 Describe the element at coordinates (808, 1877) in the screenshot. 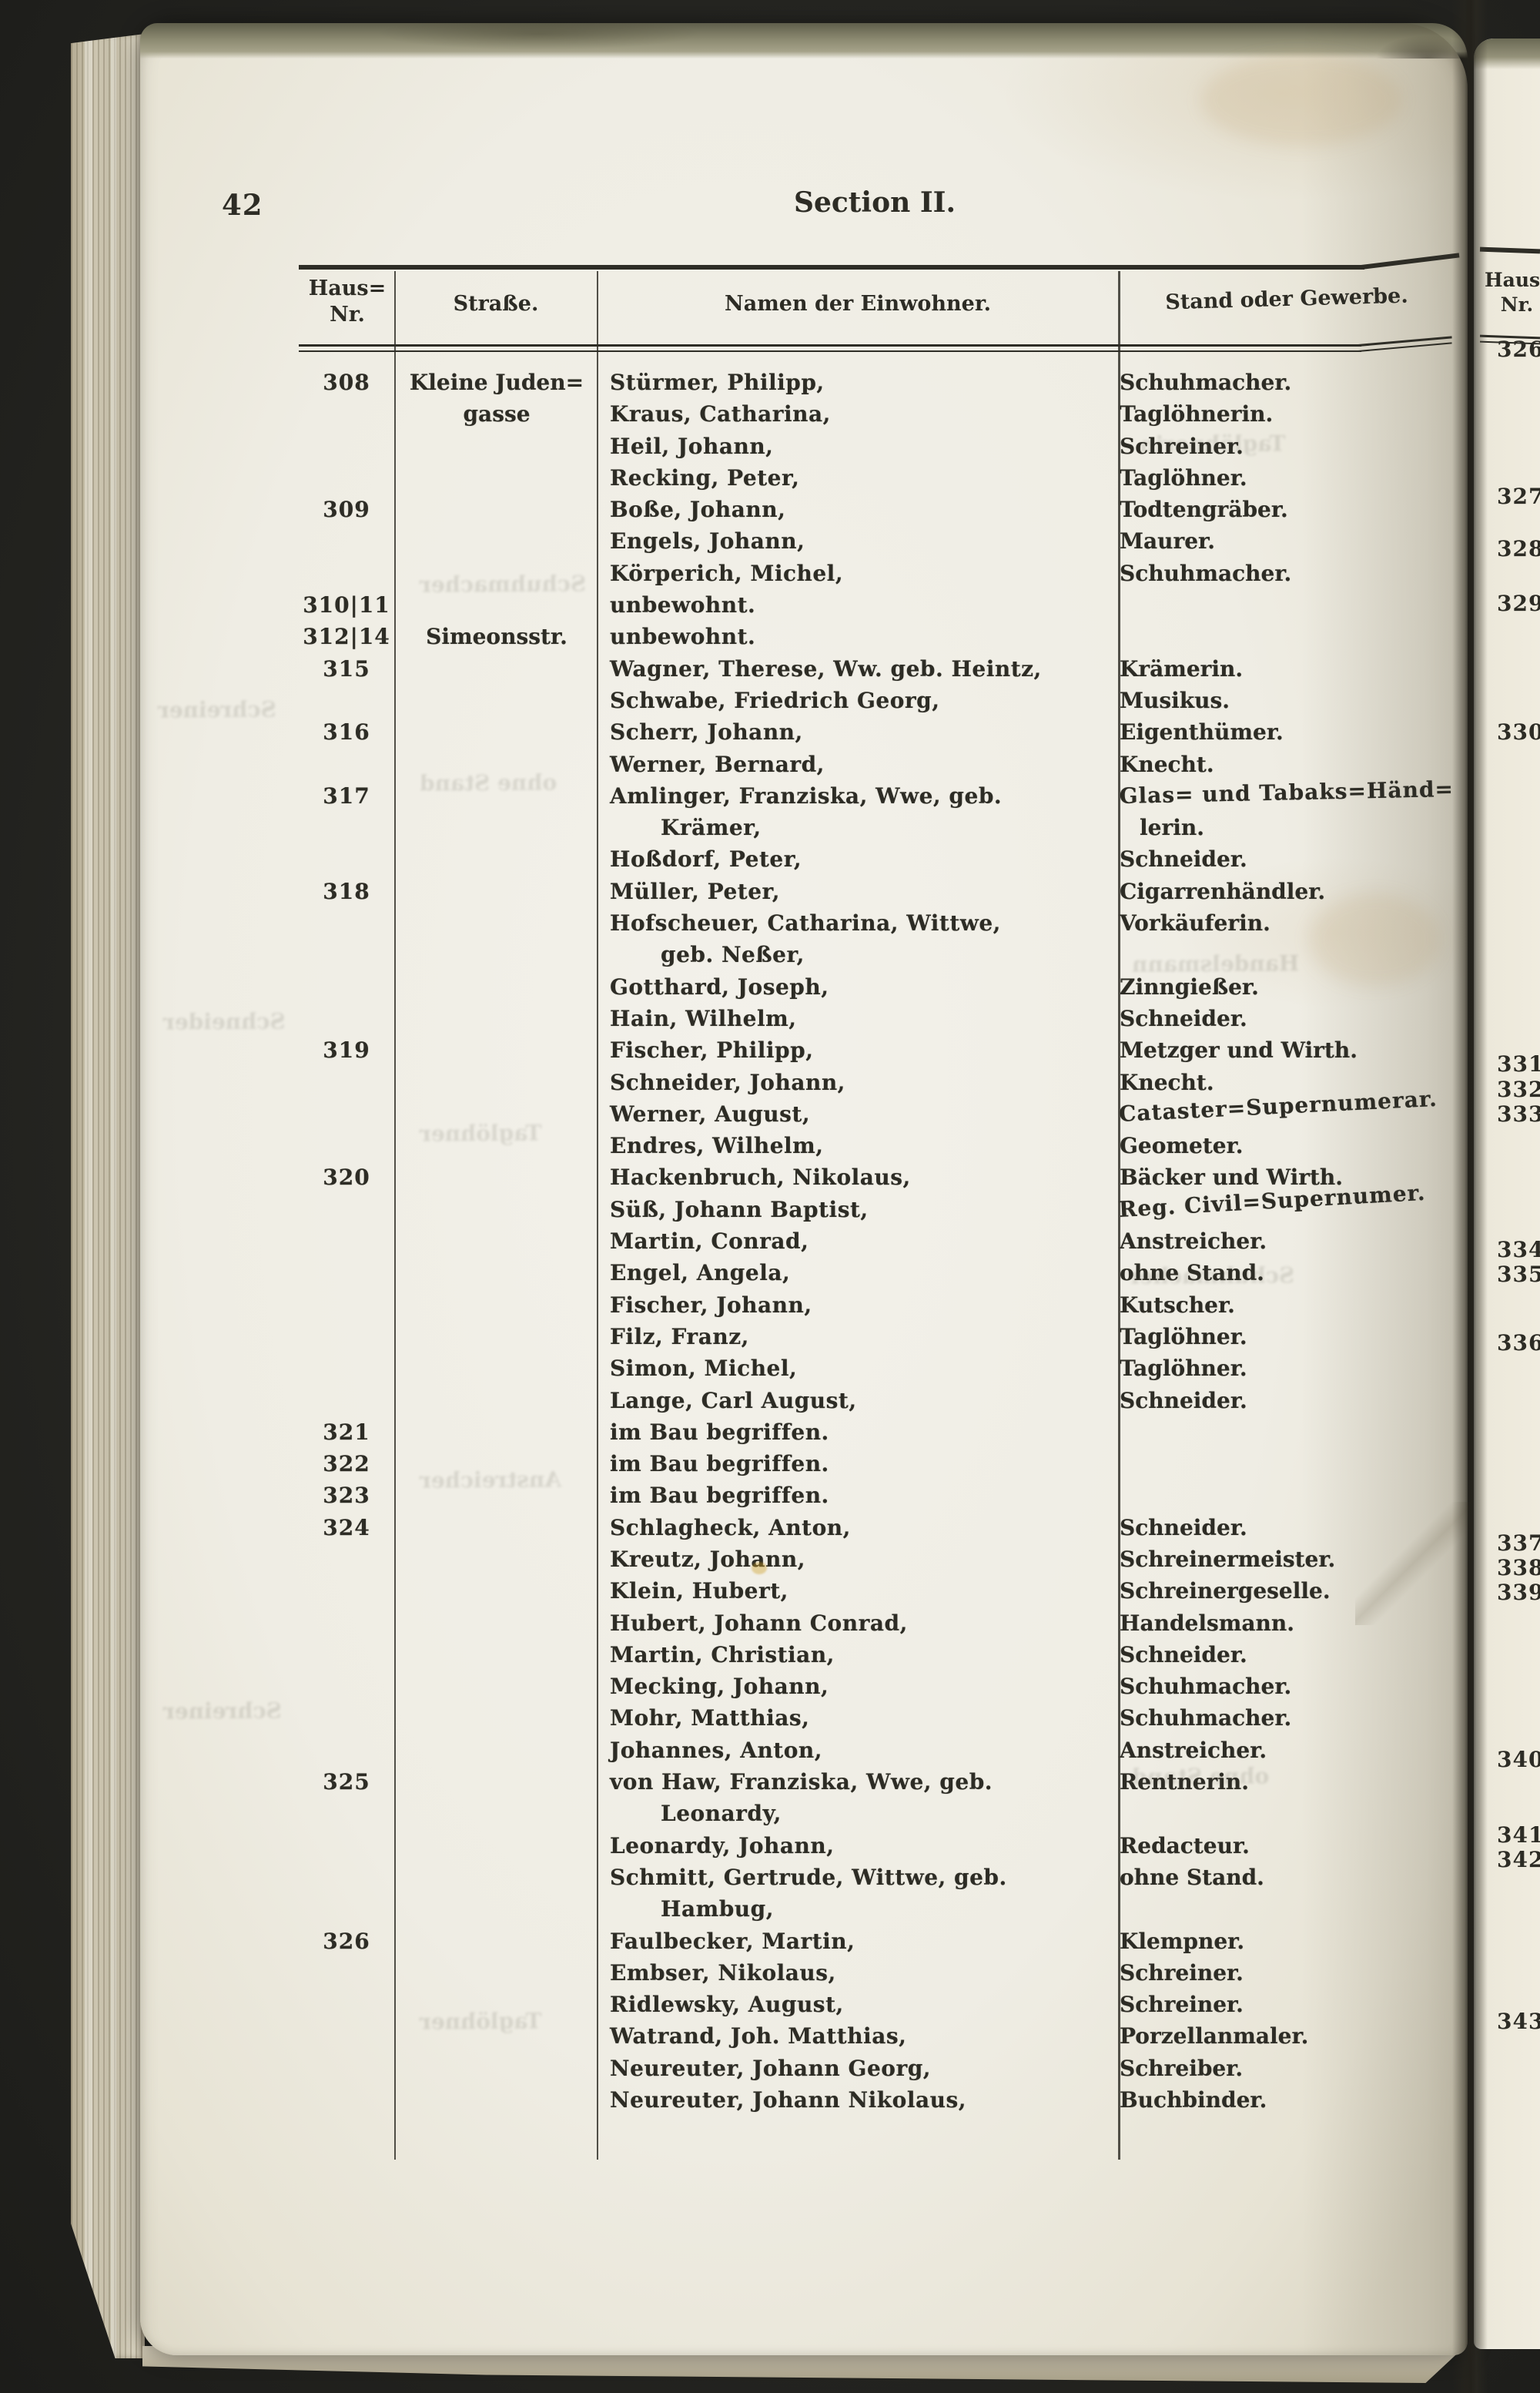

I see `cell-name: Schmitt, Gertrude, Wittwe, geb.` at that location.